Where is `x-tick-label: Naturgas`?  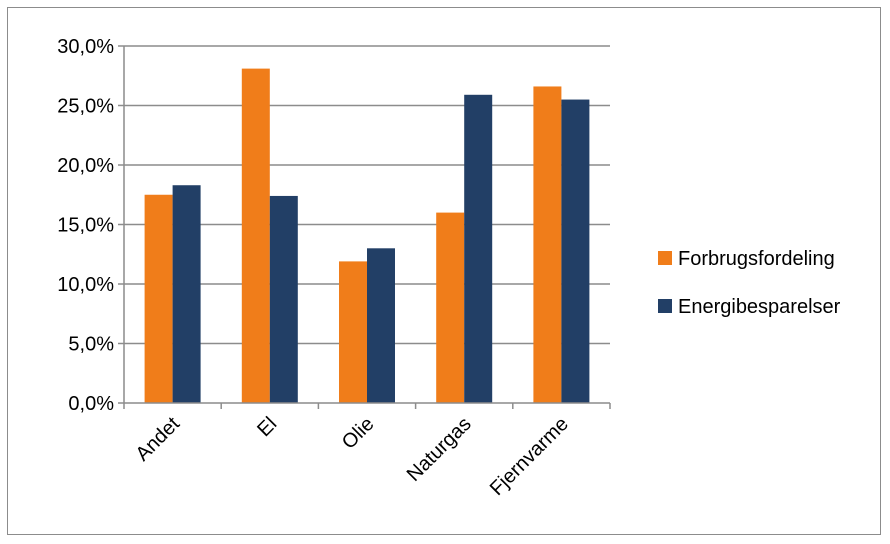 x-tick-label: Naturgas is located at coordinates (439, 449).